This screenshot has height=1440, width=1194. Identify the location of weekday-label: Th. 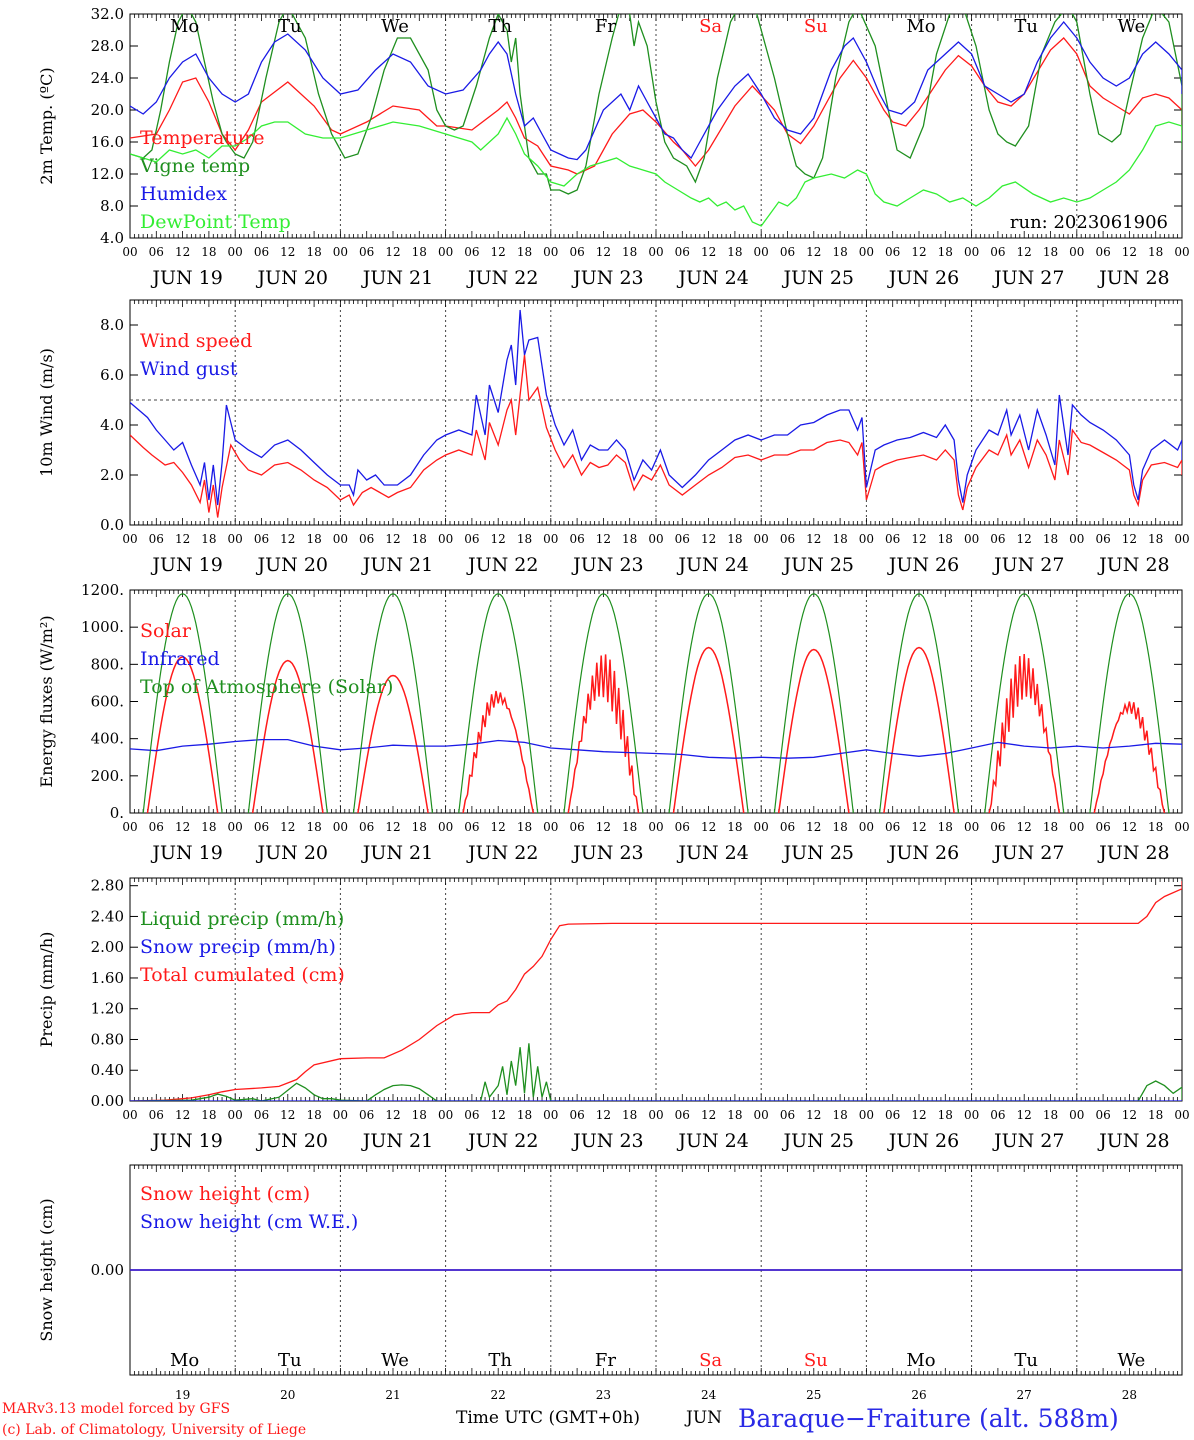
(500, 1360).